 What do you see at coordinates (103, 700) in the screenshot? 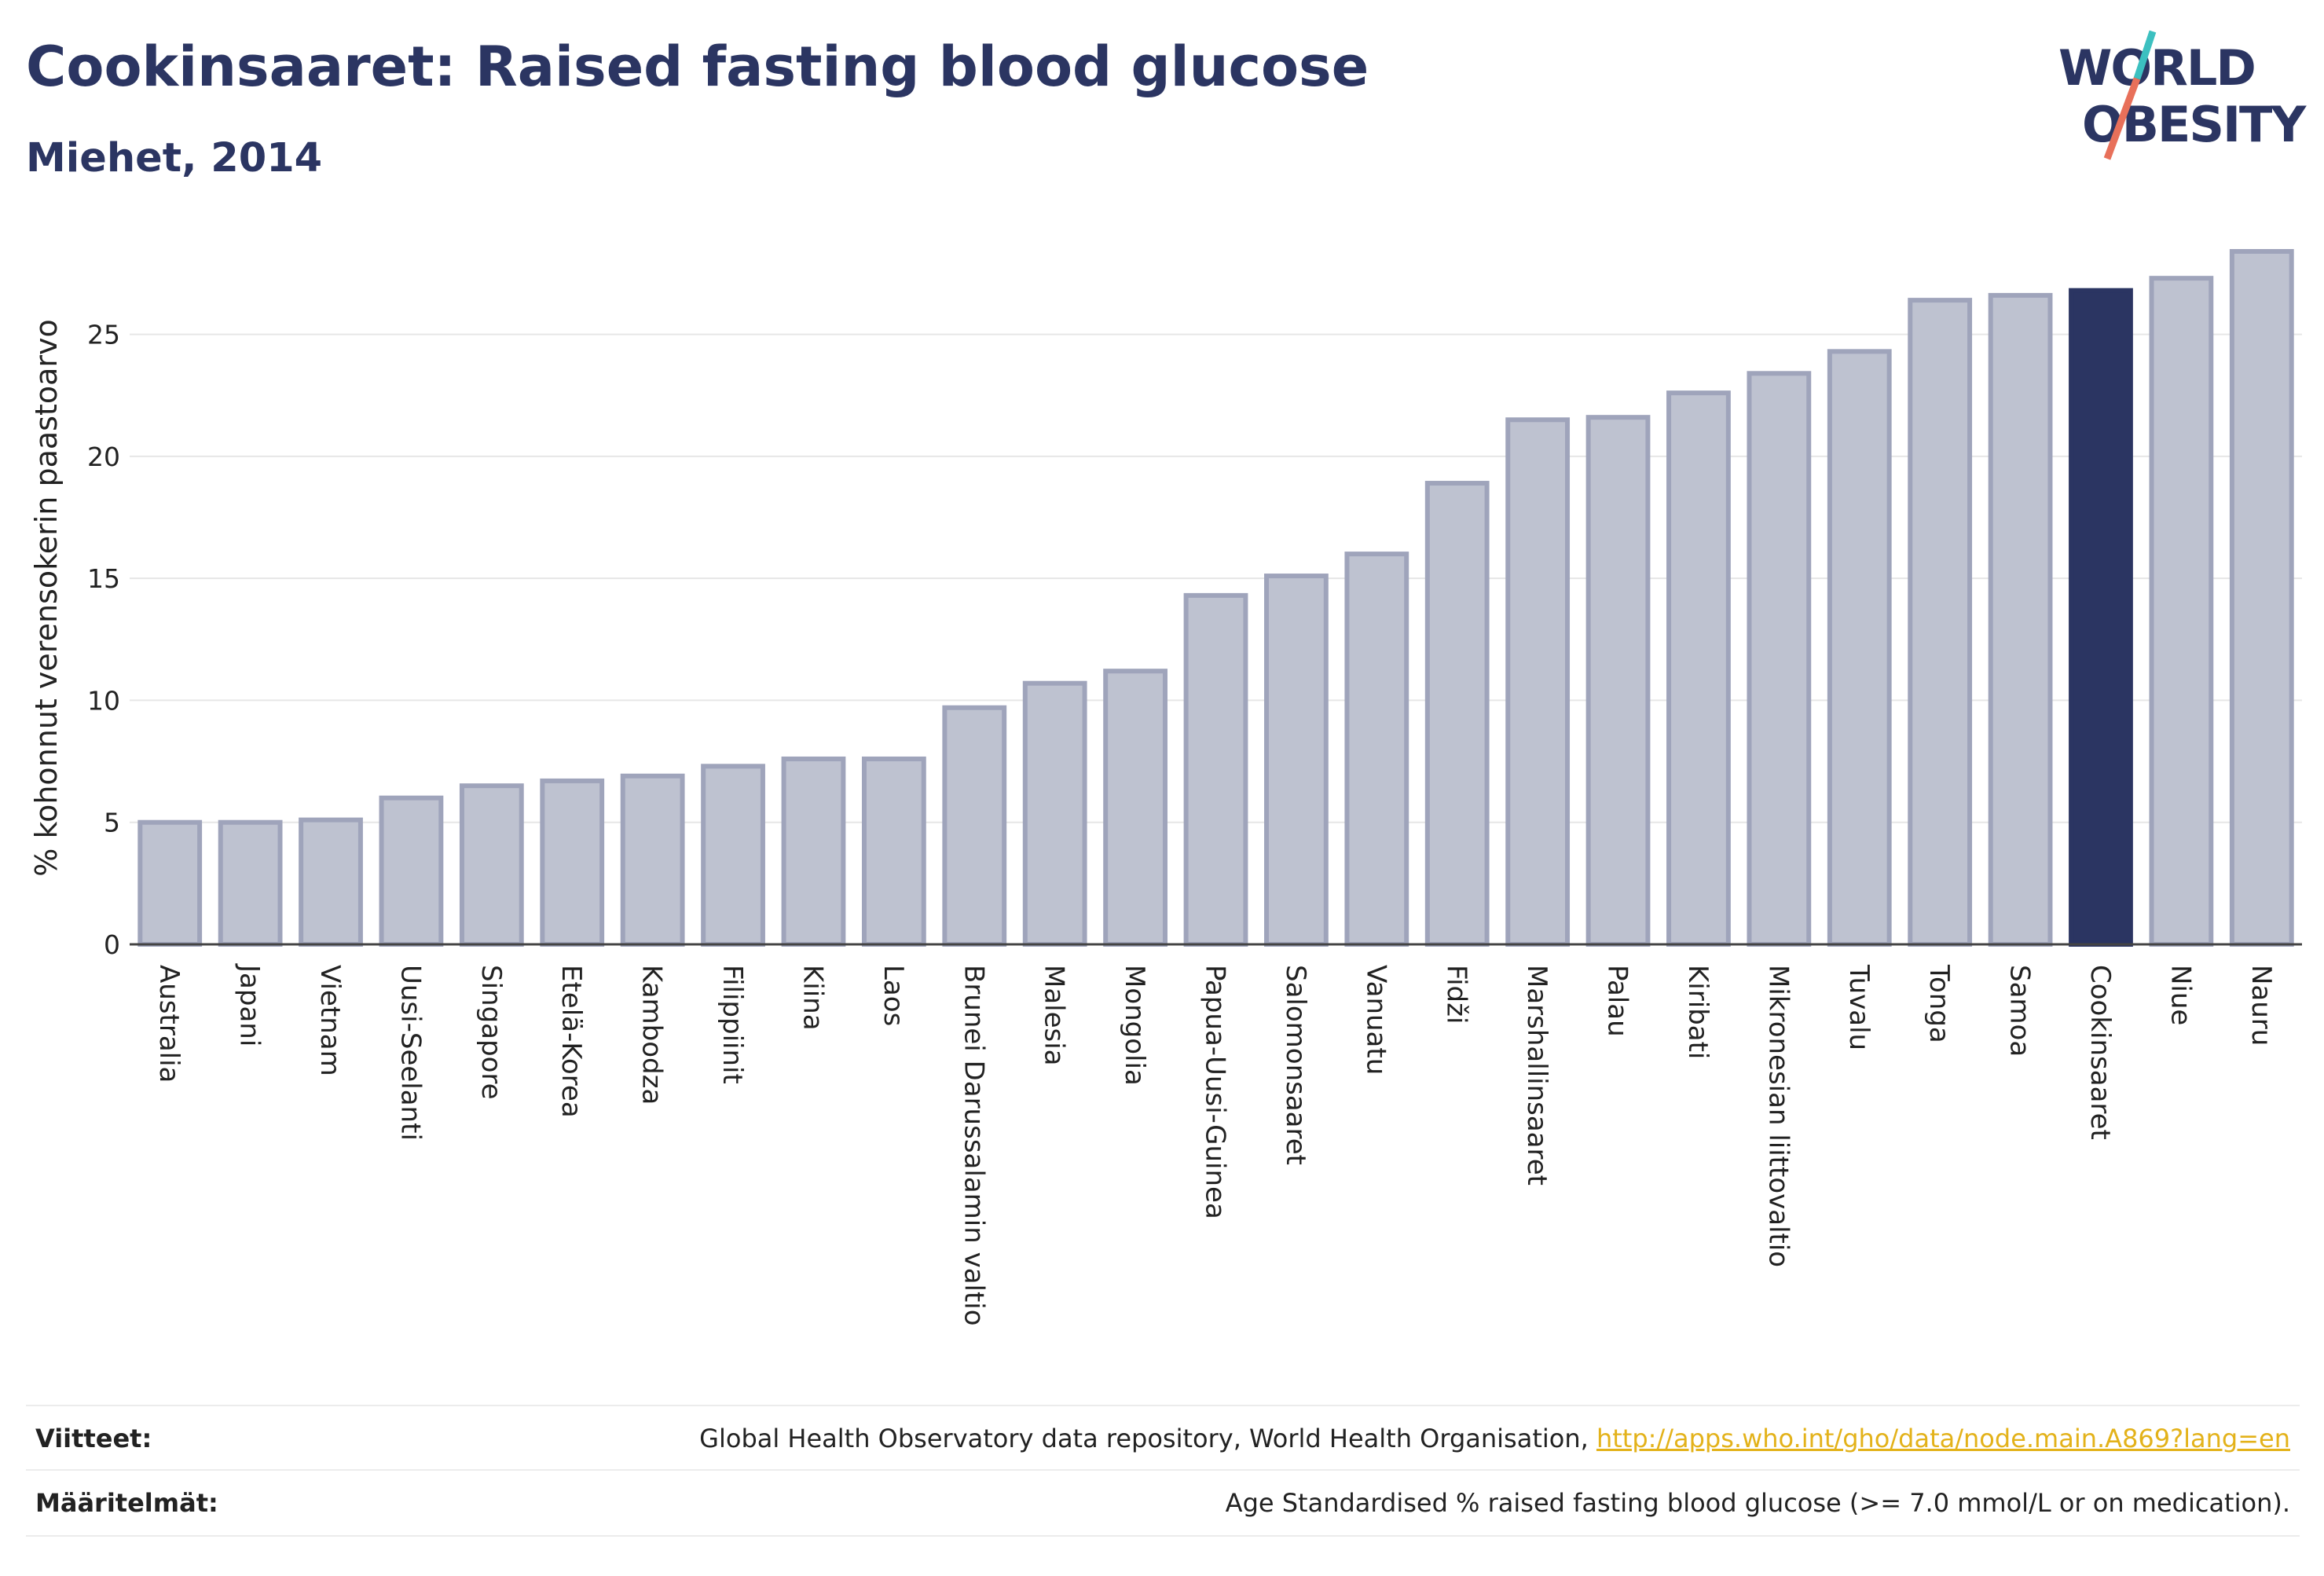
I see `y-tick-label: 10` at bounding box center [103, 700].